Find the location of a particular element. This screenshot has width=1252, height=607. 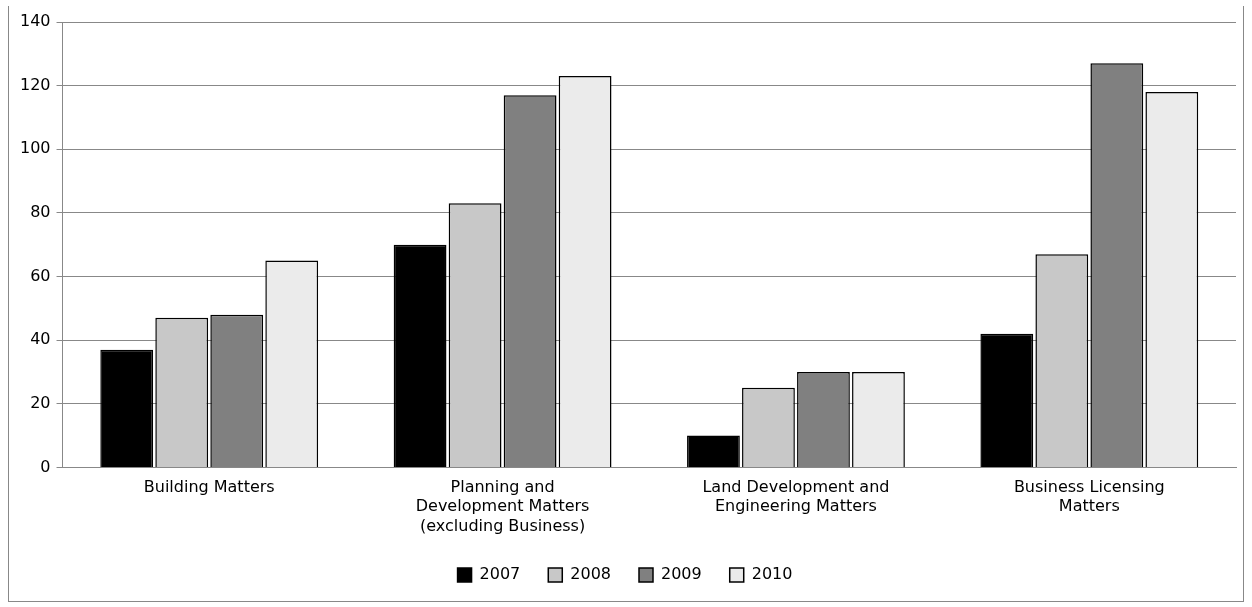

x-tick-label: Planning and Development Matters (excluding Business) is located at coordinates (502, 506).